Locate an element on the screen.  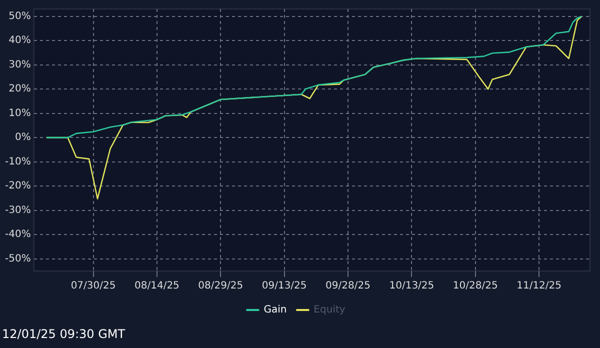
y-tick-label: -10% is located at coordinates (17, 162).